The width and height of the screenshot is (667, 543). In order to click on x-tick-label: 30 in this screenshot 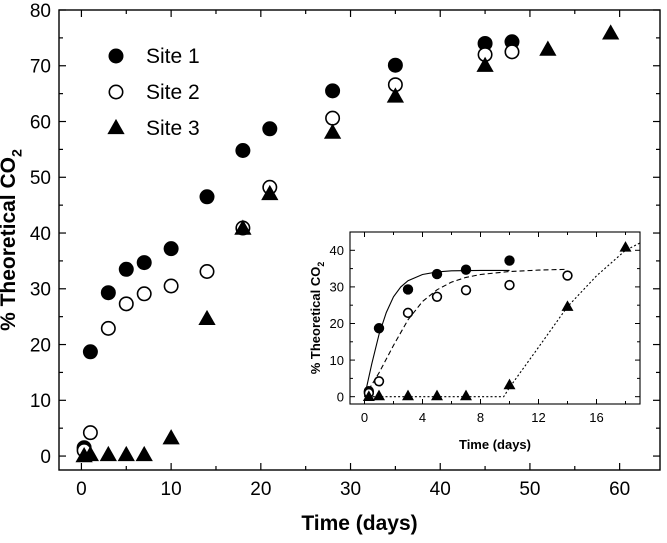, I will do `click(350, 489)`.